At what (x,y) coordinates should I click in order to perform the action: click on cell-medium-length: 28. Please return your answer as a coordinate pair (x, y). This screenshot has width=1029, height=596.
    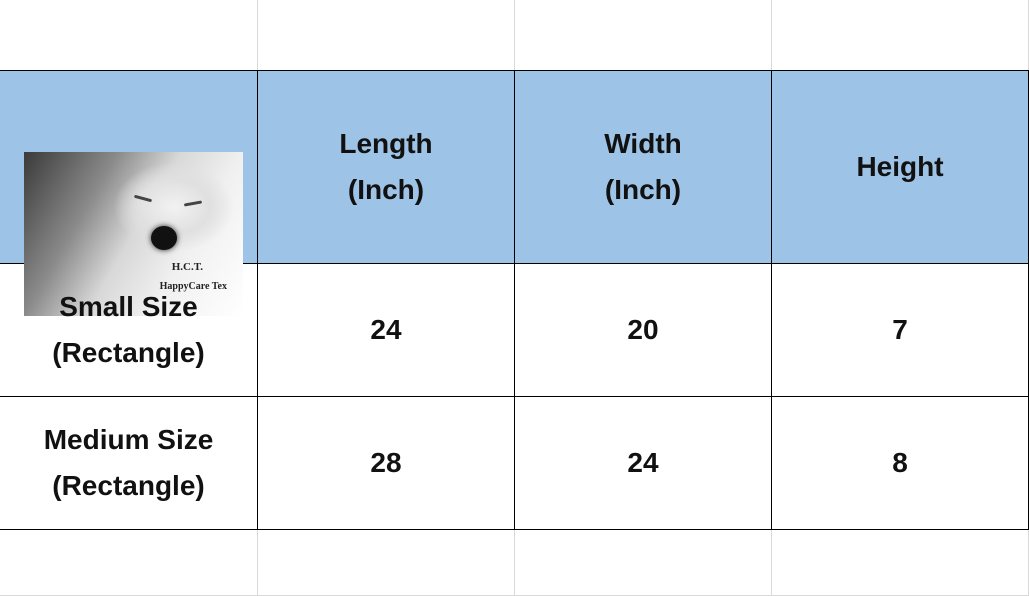
    Looking at the image, I should click on (386, 463).